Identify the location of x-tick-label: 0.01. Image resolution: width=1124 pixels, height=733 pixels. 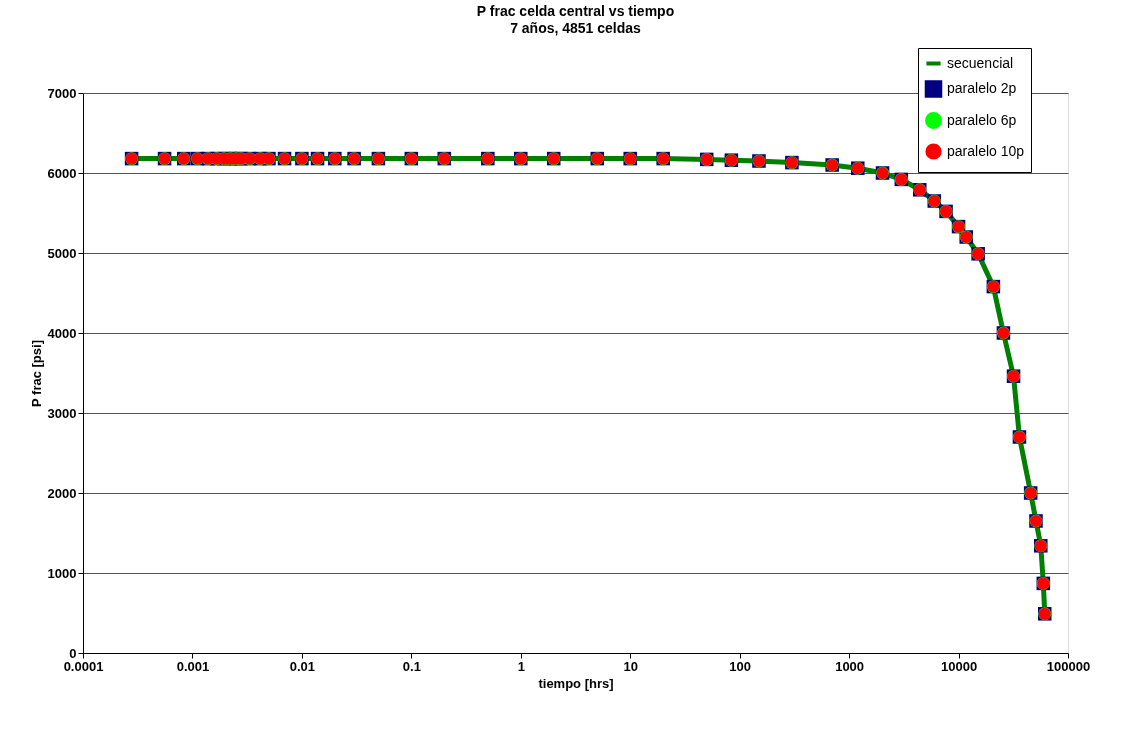
(302, 666).